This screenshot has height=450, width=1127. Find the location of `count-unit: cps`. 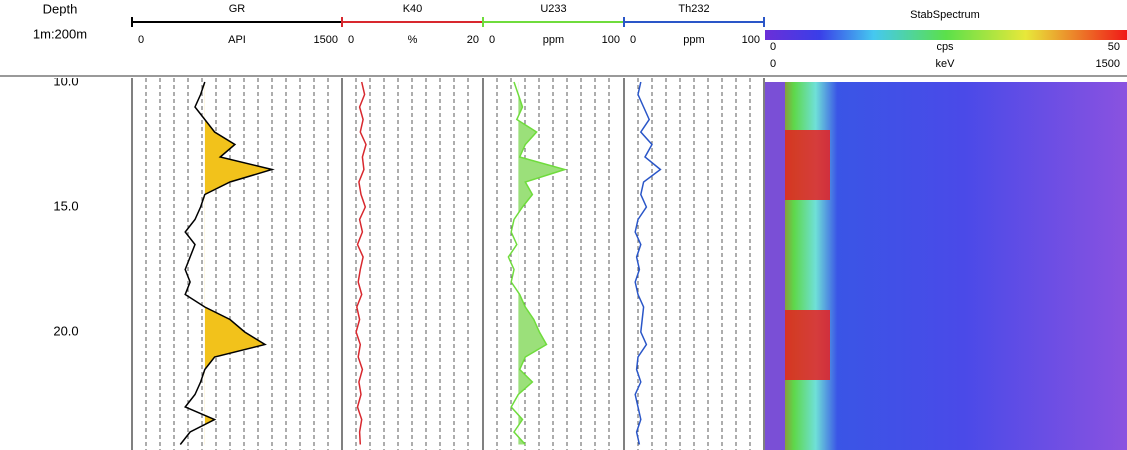

count-unit: cps is located at coordinates (945, 47).